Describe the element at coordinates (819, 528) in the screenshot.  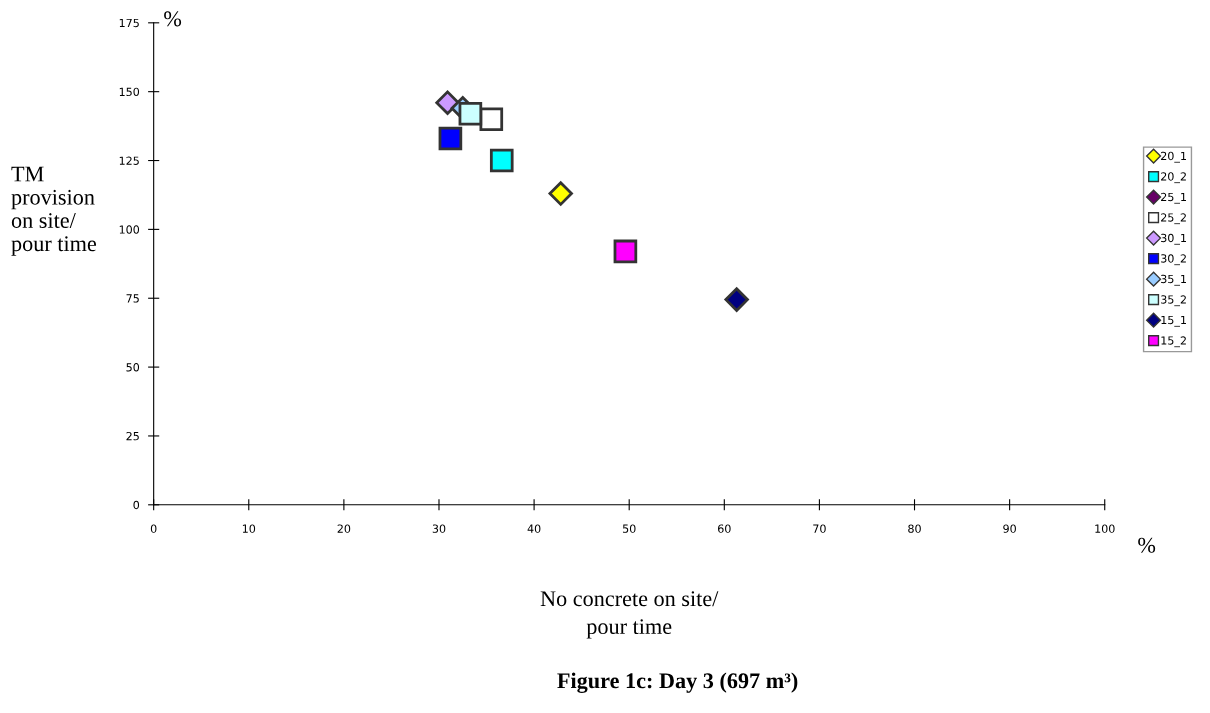
I see `x-tick-label: 70` at that location.